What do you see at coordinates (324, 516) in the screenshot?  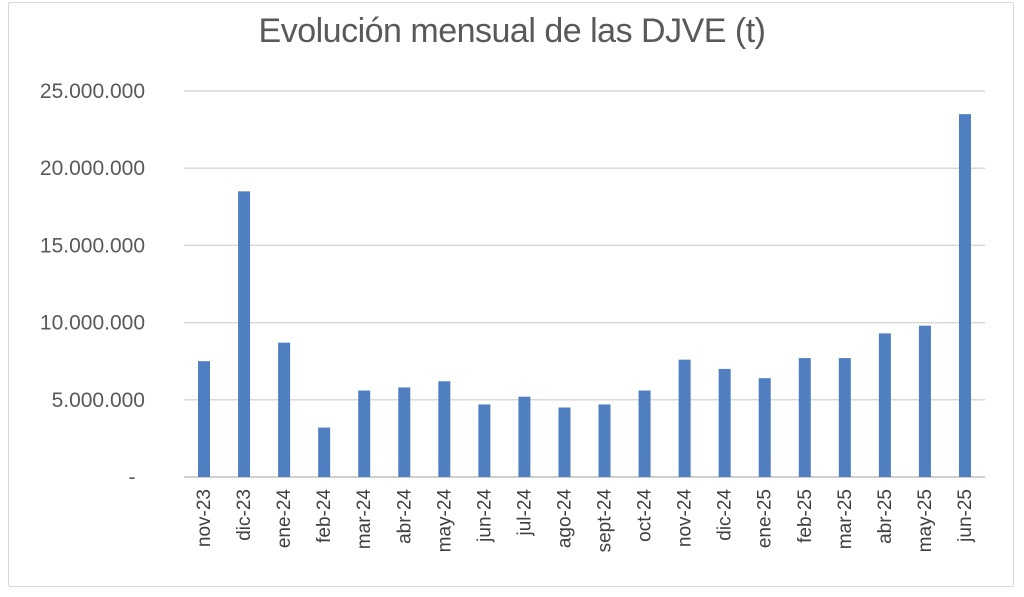 I see `x-tick-label: feb-24` at bounding box center [324, 516].